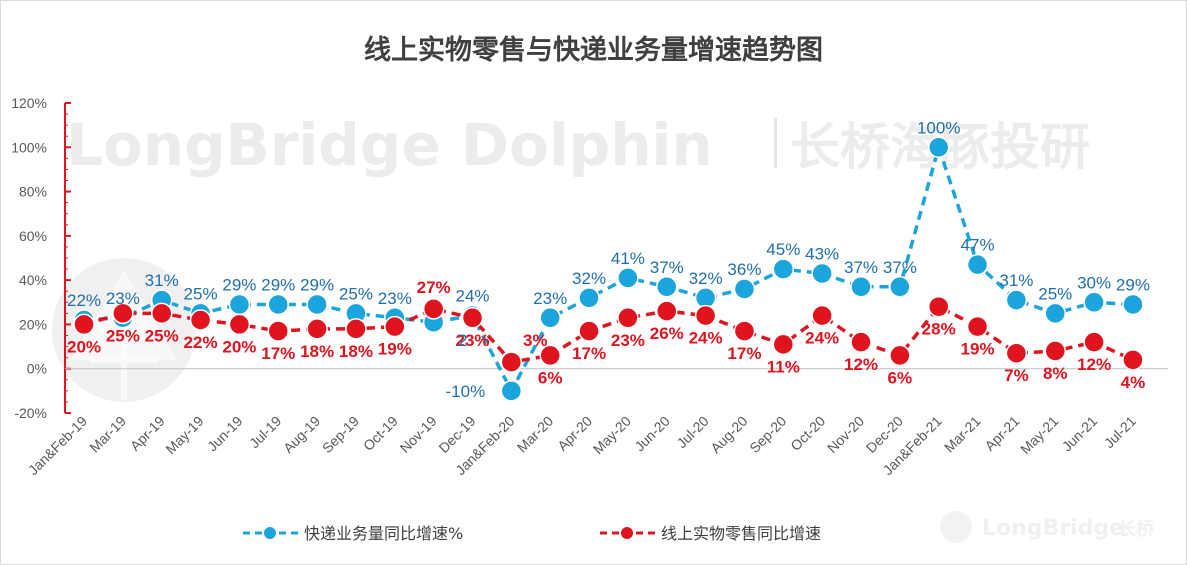 The image size is (1187, 565). Describe the element at coordinates (162, 335) in the screenshot. I see `retail-data-label: 25%` at that location.